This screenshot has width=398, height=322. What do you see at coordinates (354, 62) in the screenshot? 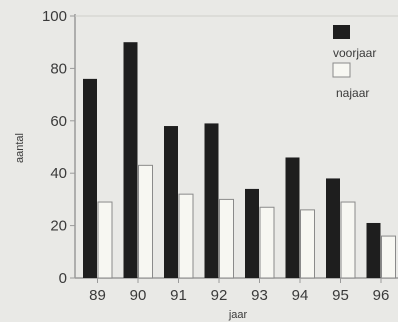
I see `legend: voorjaar najaar` at bounding box center [354, 62].